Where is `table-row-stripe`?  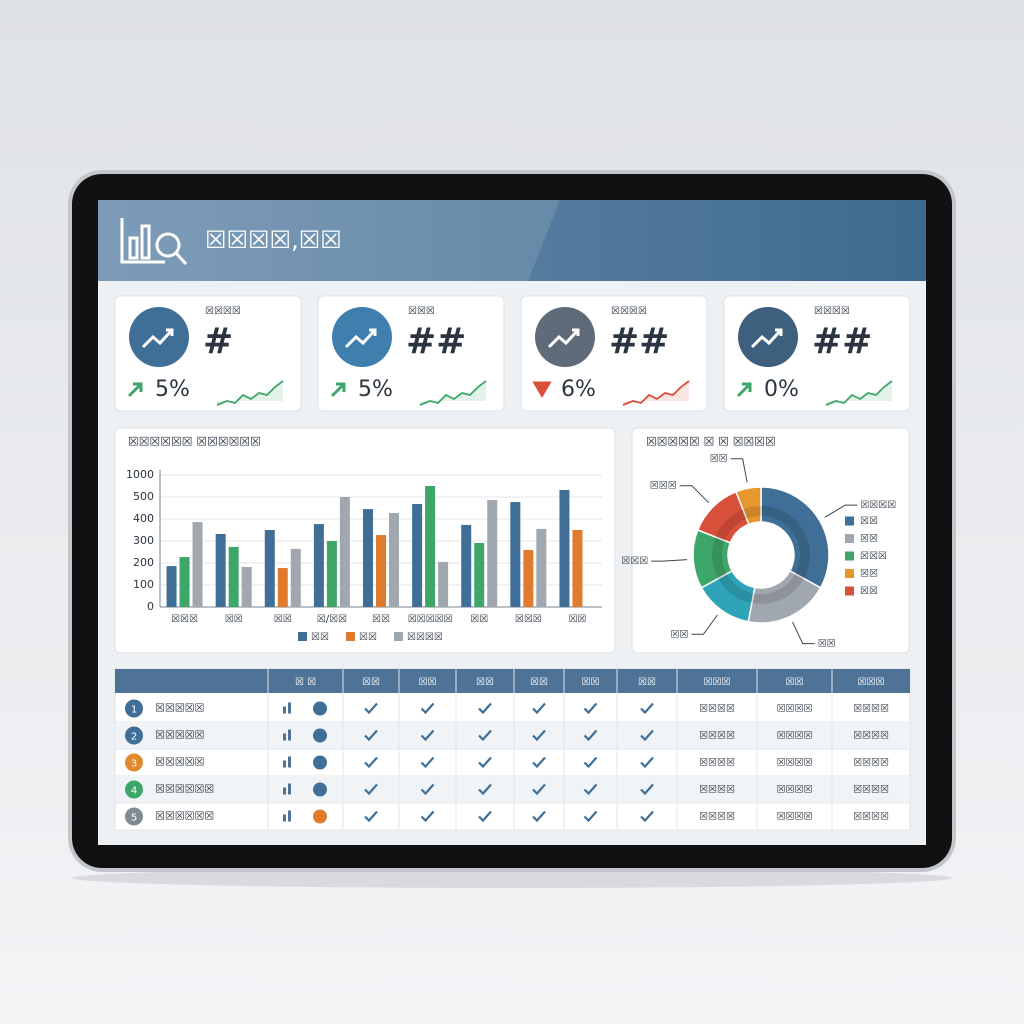 table-row-stripe is located at coordinates (512, 789).